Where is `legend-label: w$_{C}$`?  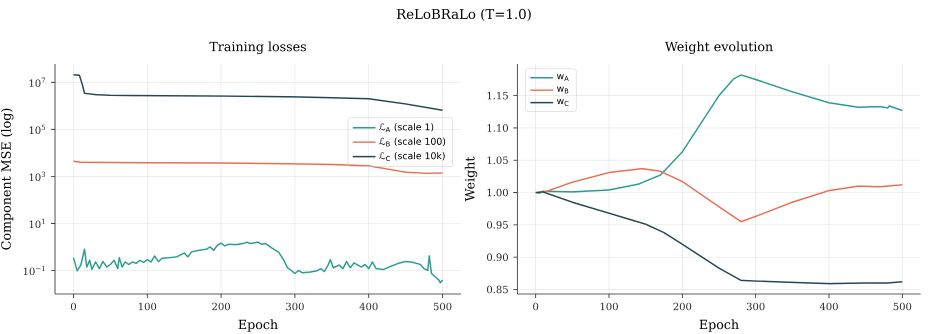 legend-label: w$_{C}$ is located at coordinates (562, 102).